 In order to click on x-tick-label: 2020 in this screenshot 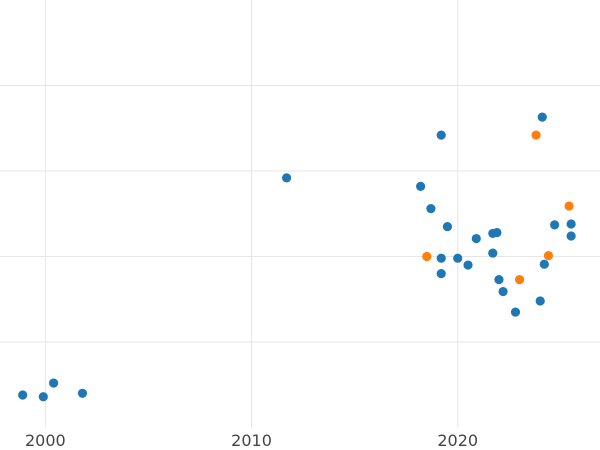, I will do `click(457, 440)`.